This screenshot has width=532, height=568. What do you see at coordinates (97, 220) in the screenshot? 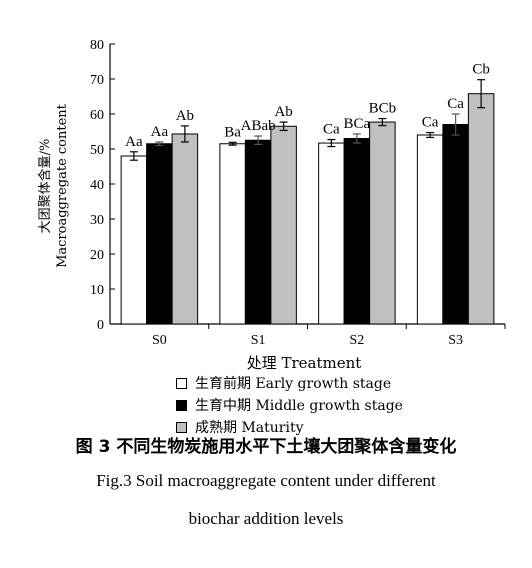
I see `y-tick-label: 30` at bounding box center [97, 220].